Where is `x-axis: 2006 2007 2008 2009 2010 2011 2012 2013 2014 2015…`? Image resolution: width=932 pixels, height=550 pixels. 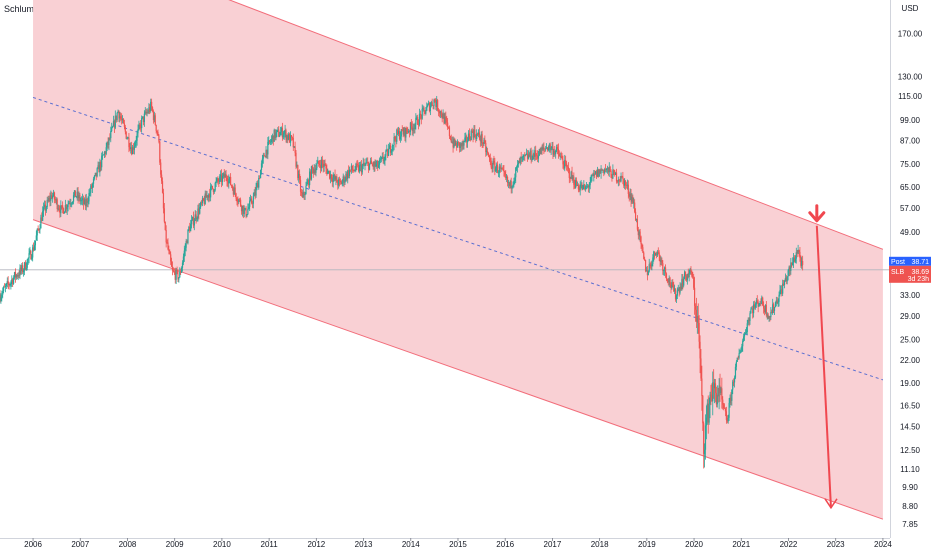
x-axis: 2006 2007 2008 2009 2010 2011 2012 2013 2014 2015… is located at coordinates (458, 543).